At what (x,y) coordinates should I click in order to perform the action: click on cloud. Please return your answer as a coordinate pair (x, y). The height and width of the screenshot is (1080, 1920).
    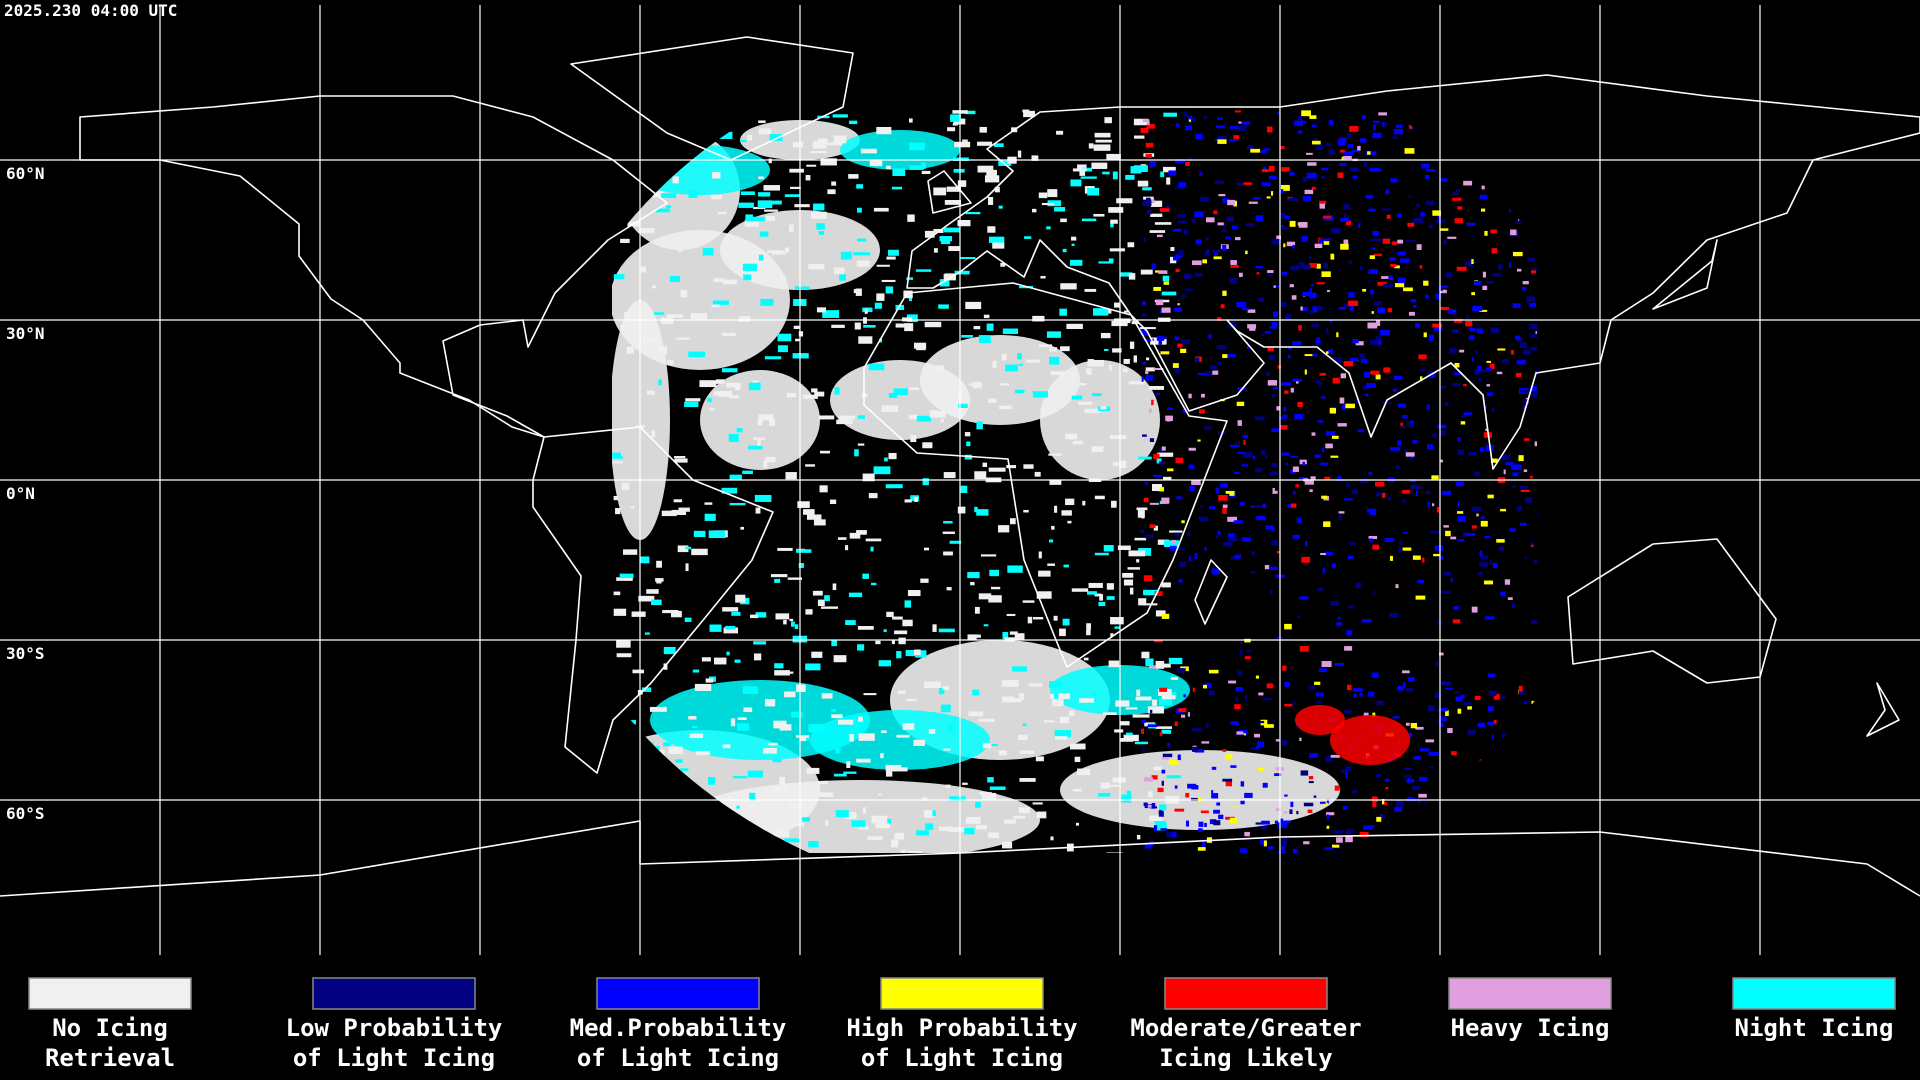
    Looking at the image, I should click on (1200, 790).